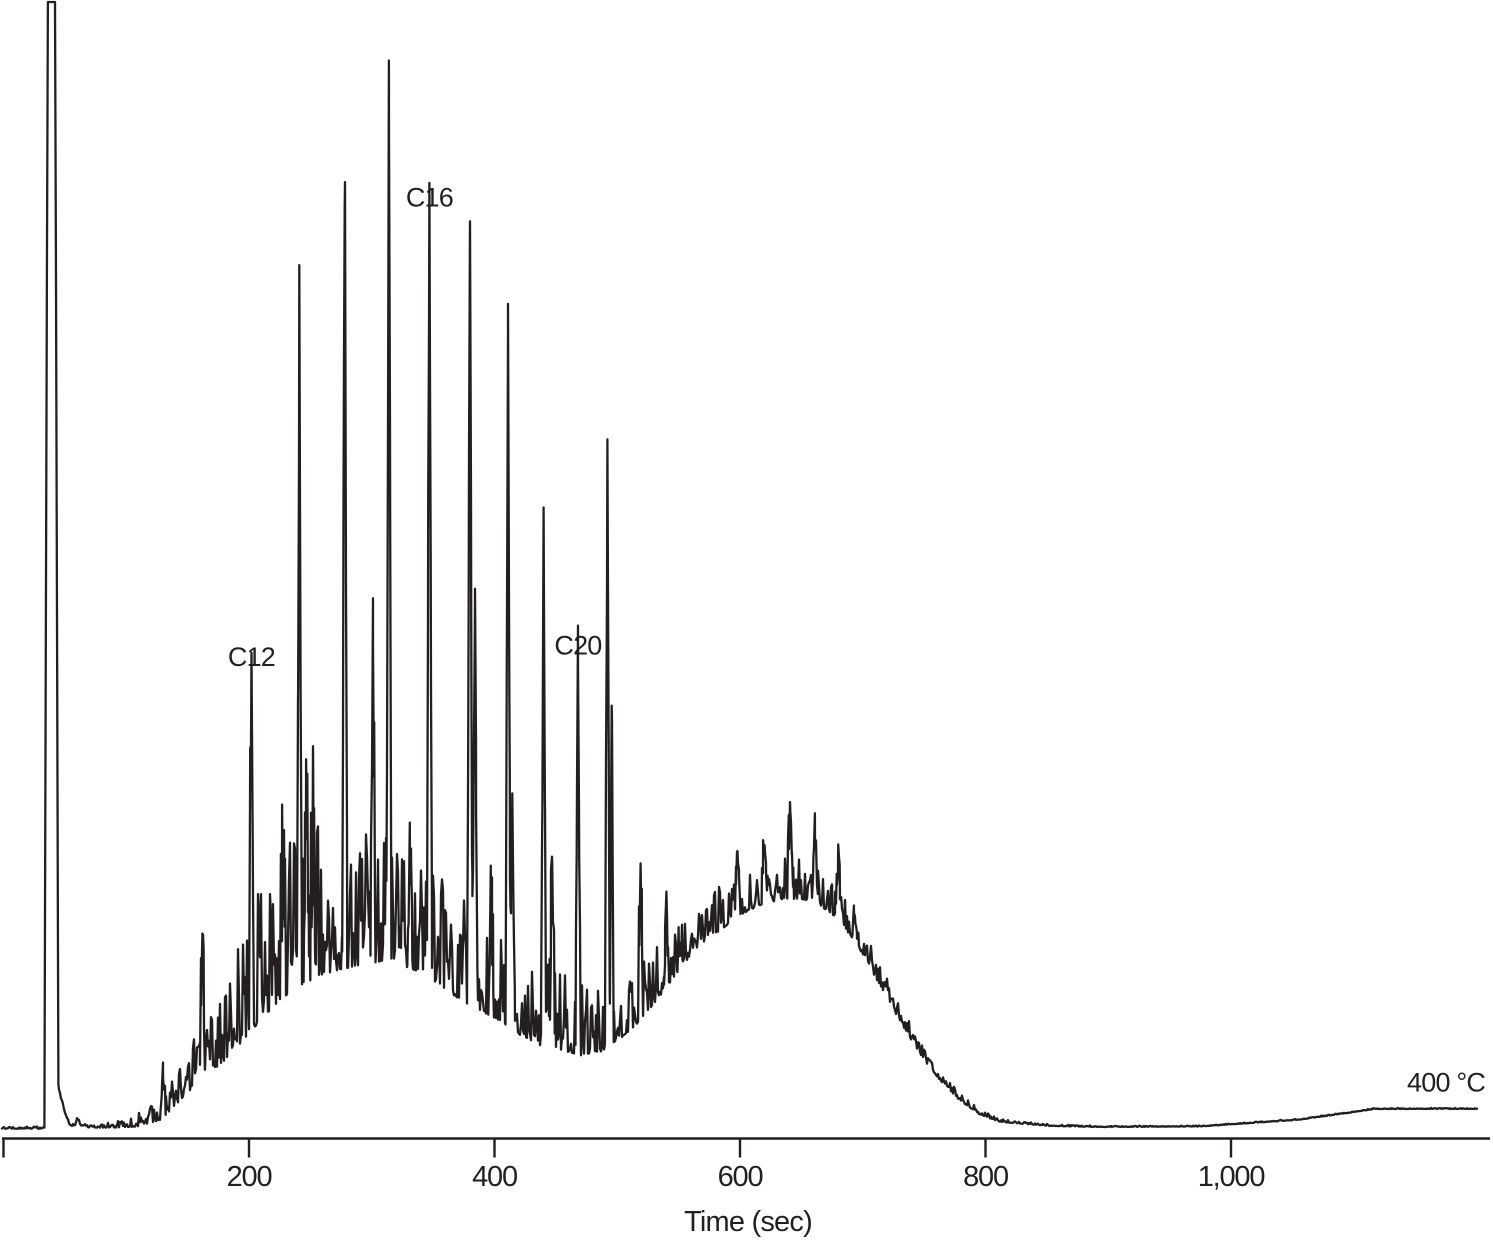 The width and height of the screenshot is (1493, 1245). Describe the element at coordinates (577, 646) in the screenshot. I see `annotation-c20: C20` at that location.